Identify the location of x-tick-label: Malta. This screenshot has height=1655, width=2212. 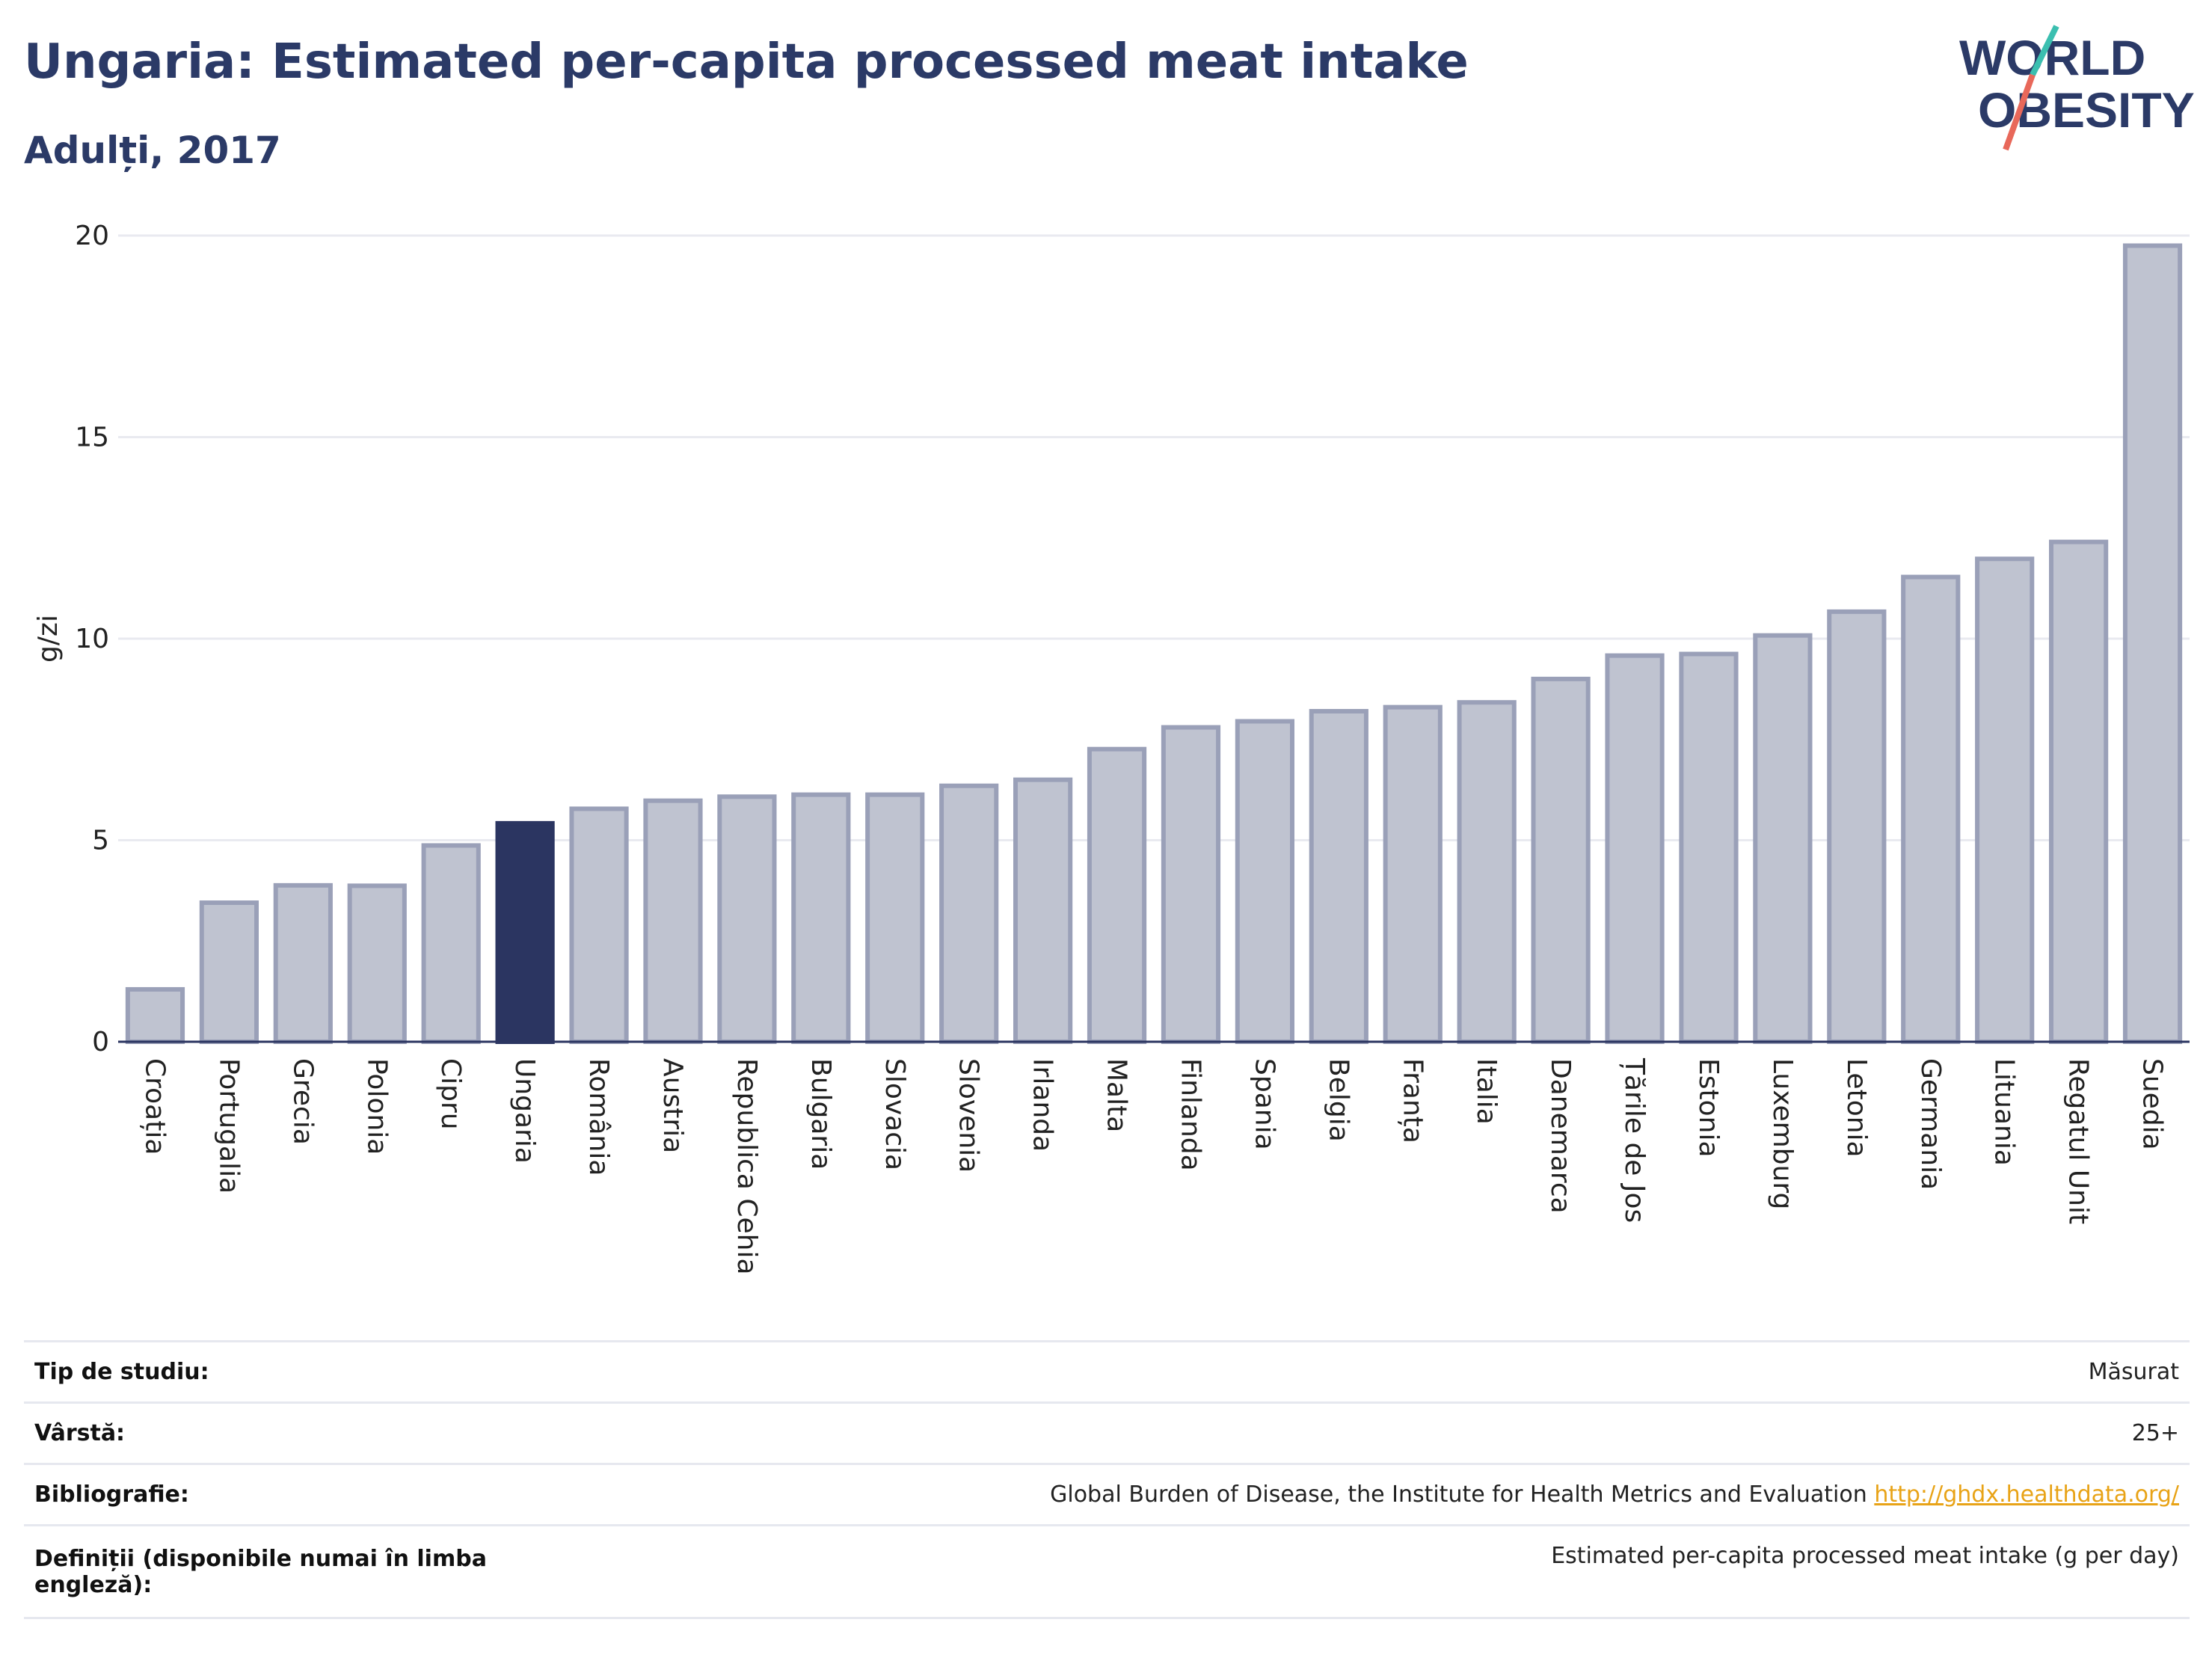
(1117, 1095).